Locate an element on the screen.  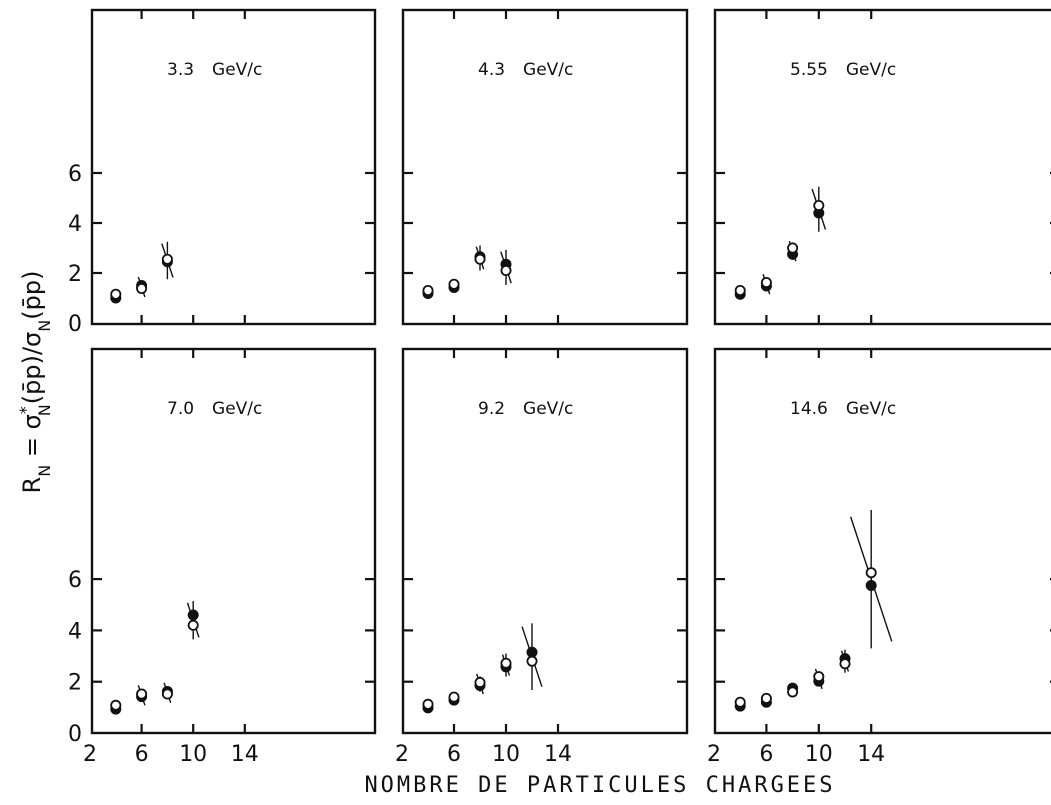
panel-3: 5.55 GeV/c is located at coordinates (882, 167).